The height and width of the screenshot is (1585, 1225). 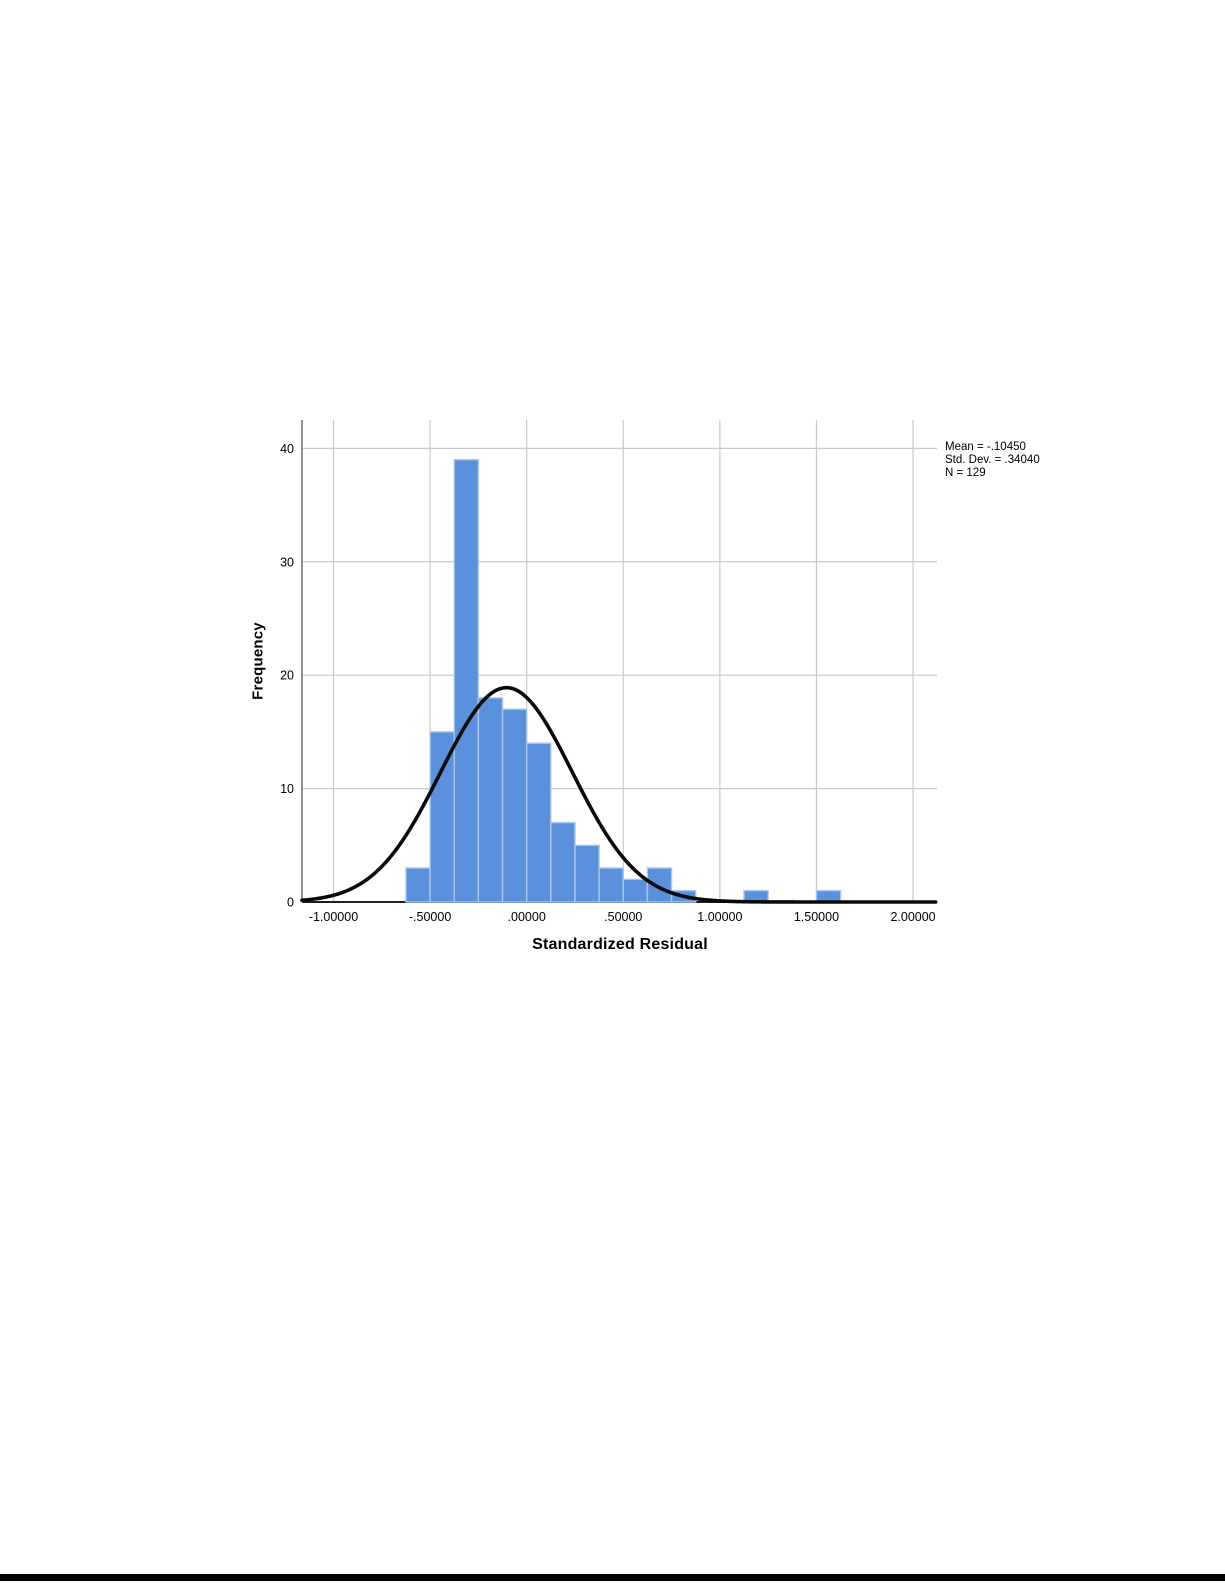 I want to click on stats-n: N = 129, so click(x=965, y=473).